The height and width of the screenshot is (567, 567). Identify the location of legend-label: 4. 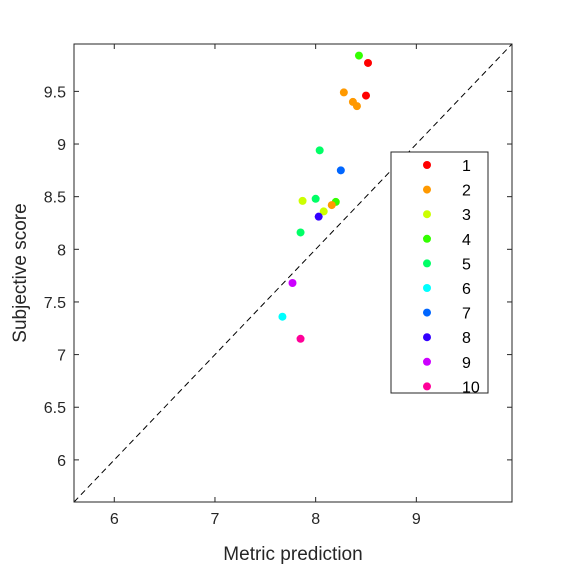
(466, 240).